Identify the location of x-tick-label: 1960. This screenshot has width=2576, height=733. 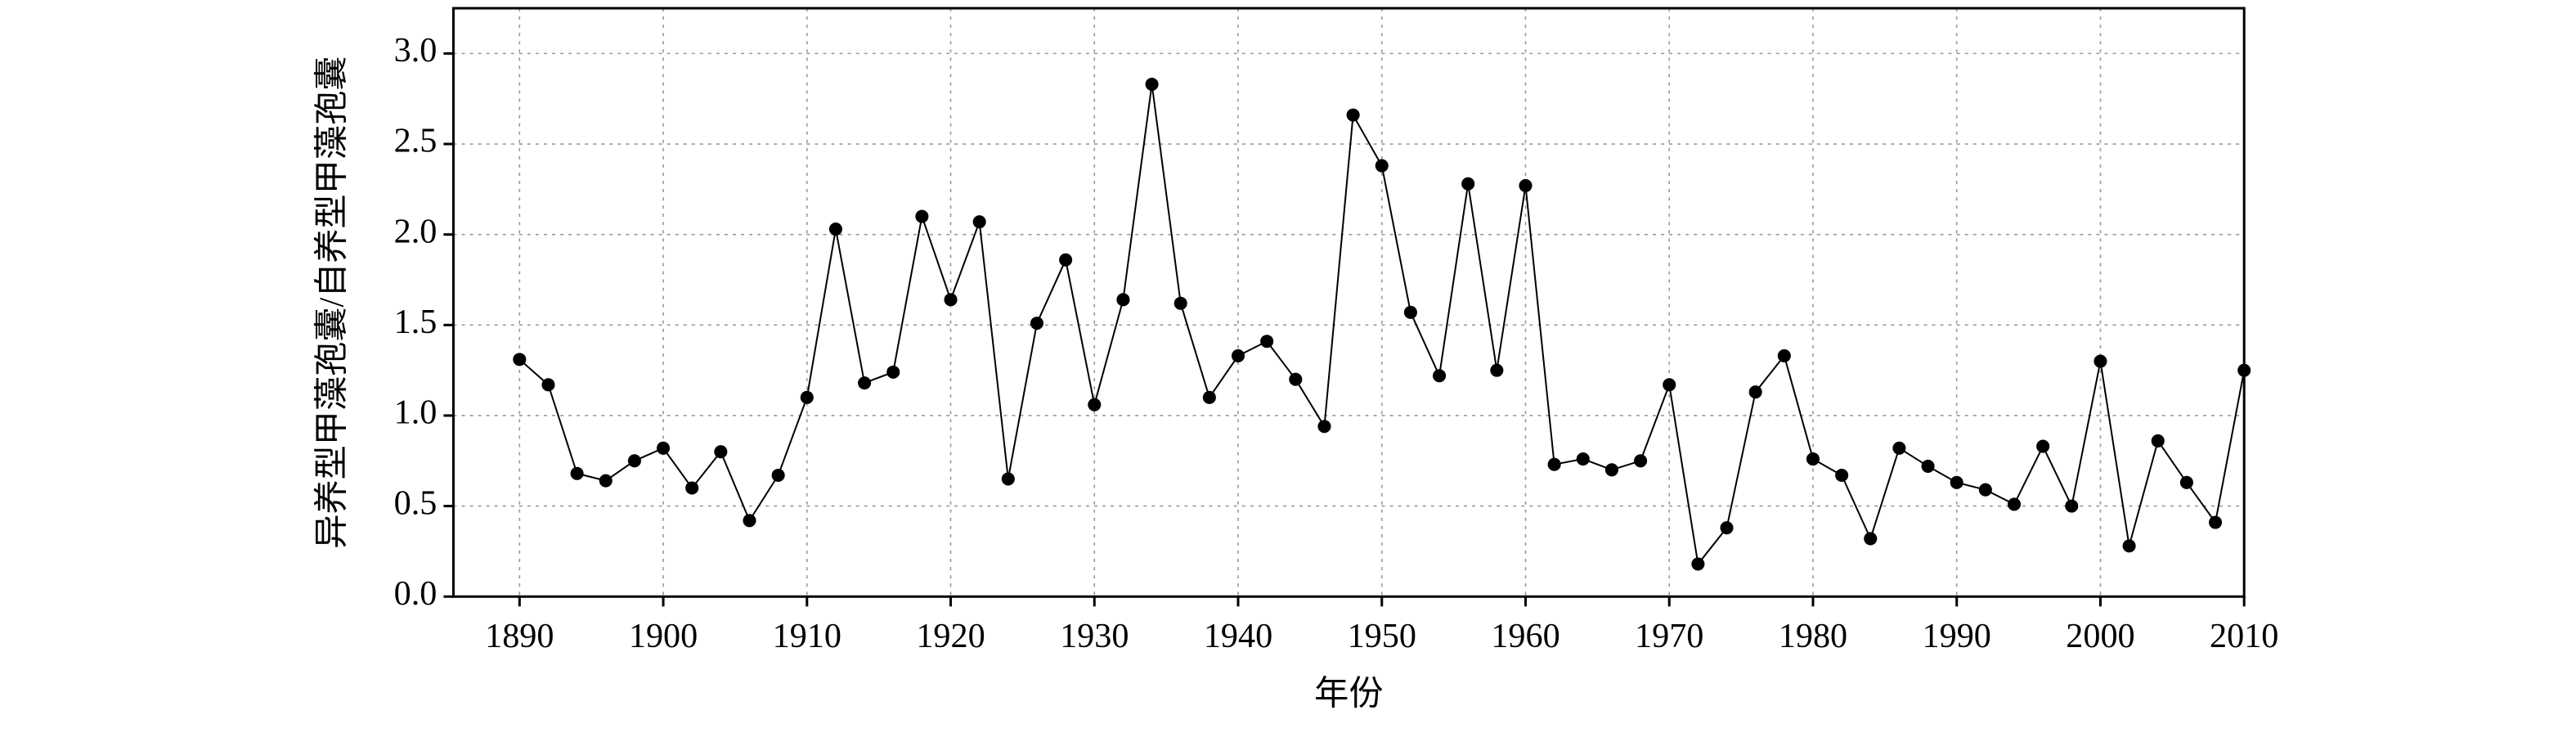
(1526, 636).